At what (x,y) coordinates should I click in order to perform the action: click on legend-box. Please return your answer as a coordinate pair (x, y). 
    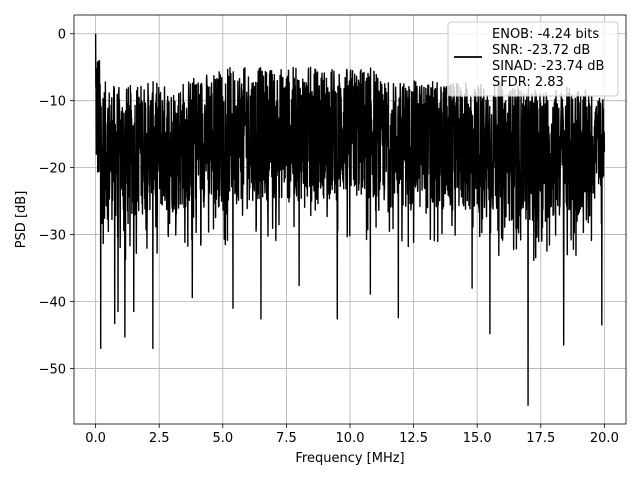
    Looking at the image, I should click on (533, 59).